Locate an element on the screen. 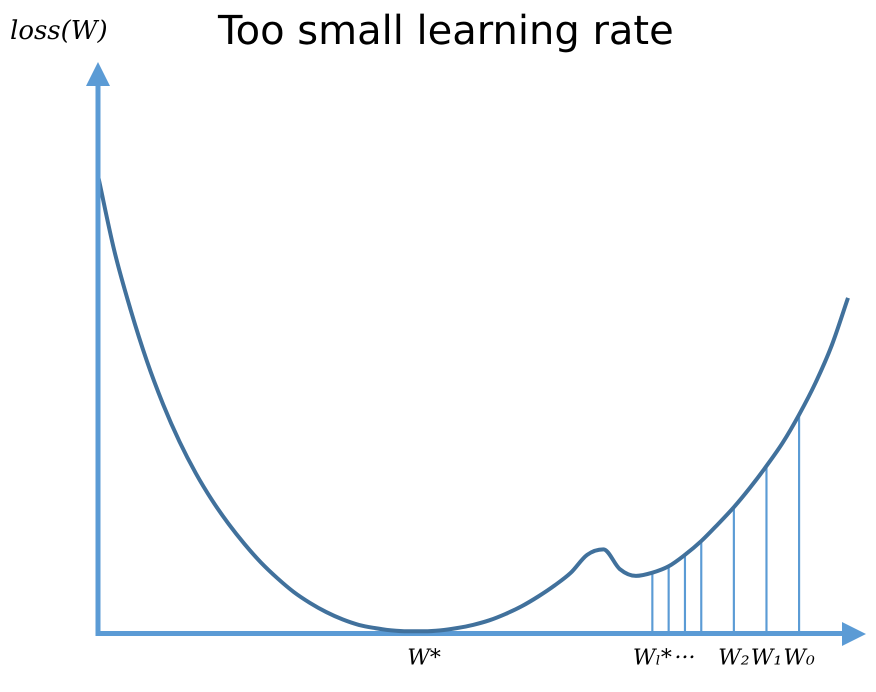 Image resolution: width=876 pixels, height=692 pixels. x-tick-label: ··· is located at coordinates (685, 658).